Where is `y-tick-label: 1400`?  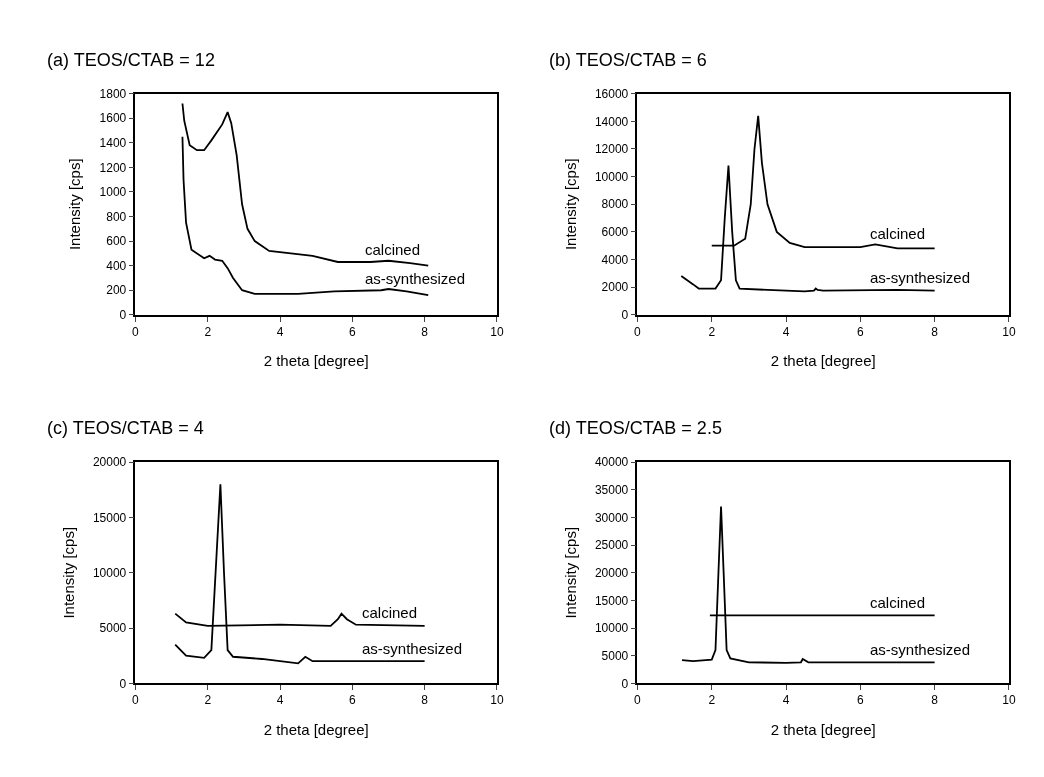
y-tick-label: 1400 is located at coordinates (113, 143).